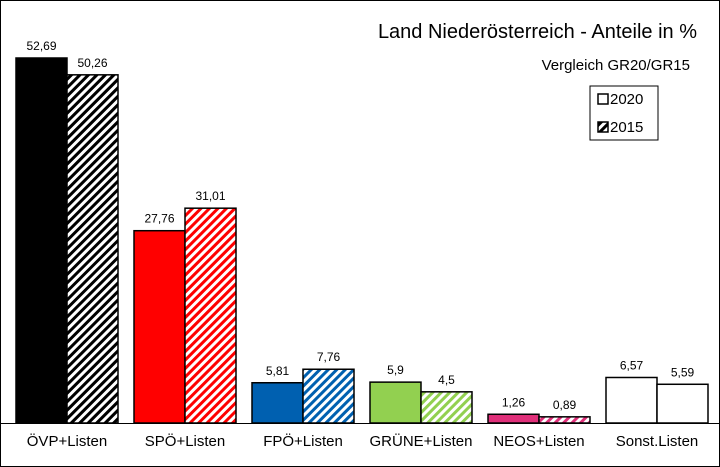 Image resolution: width=720 pixels, height=467 pixels. I want to click on category-label--vp-listen: ÖVP+Listen, so click(67, 441).